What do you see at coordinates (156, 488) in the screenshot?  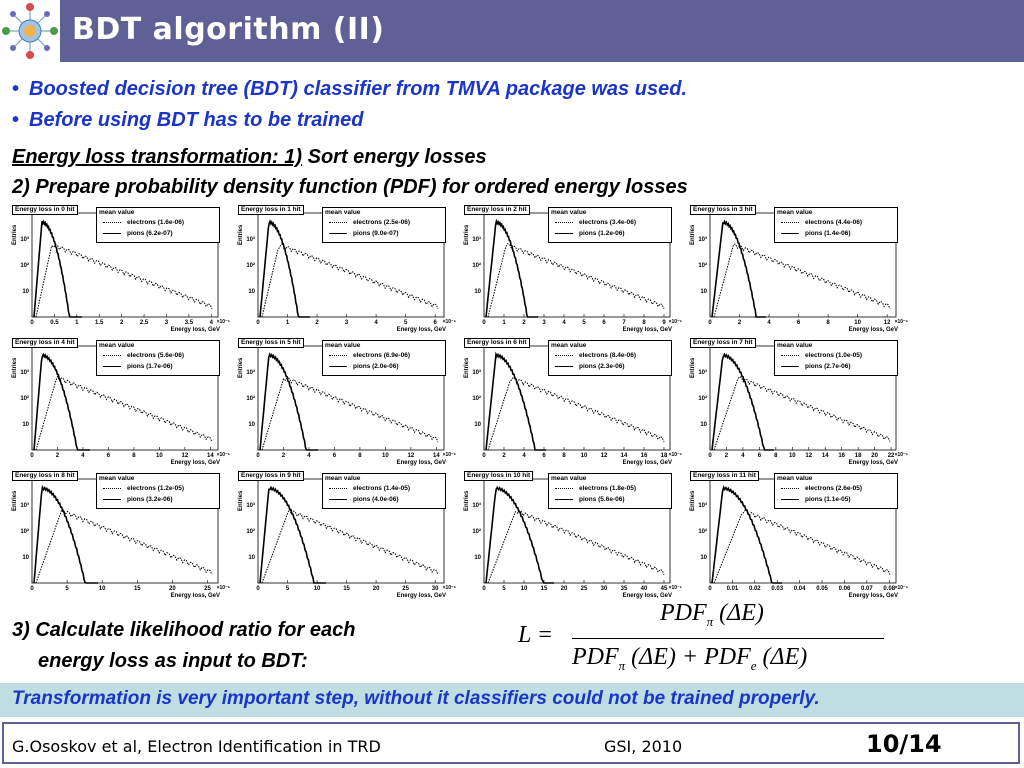 I see `legend-electrons: electrons (1.2e-05)` at bounding box center [156, 488].